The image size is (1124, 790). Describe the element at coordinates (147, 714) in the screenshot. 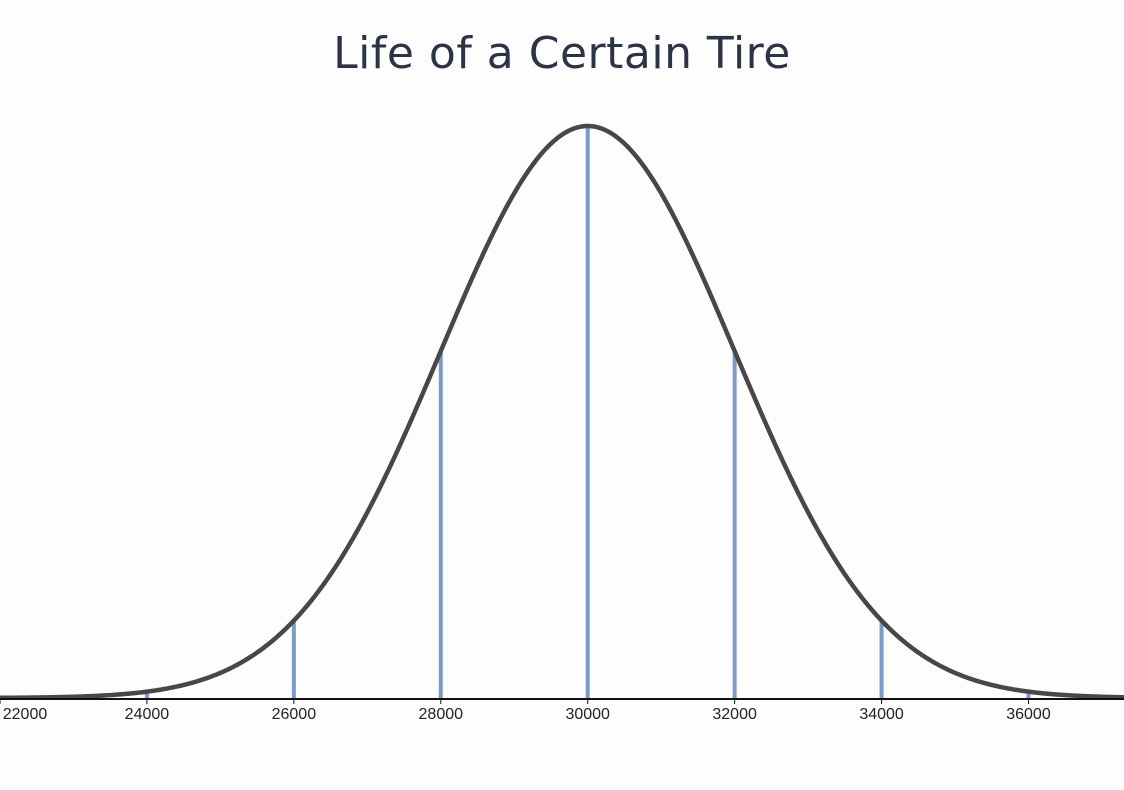

I see `x-tick-label-24000: 24000` at that location.